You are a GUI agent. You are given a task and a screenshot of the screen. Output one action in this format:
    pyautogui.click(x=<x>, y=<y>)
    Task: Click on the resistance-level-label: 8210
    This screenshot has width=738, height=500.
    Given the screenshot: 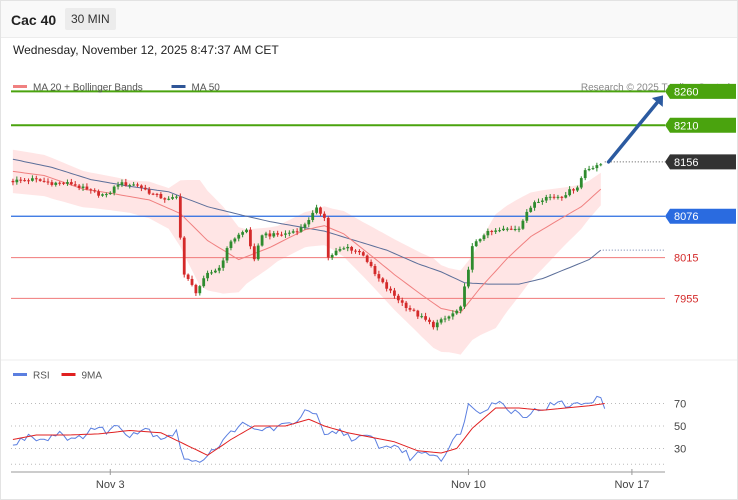 What is the action you would take?
    pyautogui.click(x=686, y=126)
    